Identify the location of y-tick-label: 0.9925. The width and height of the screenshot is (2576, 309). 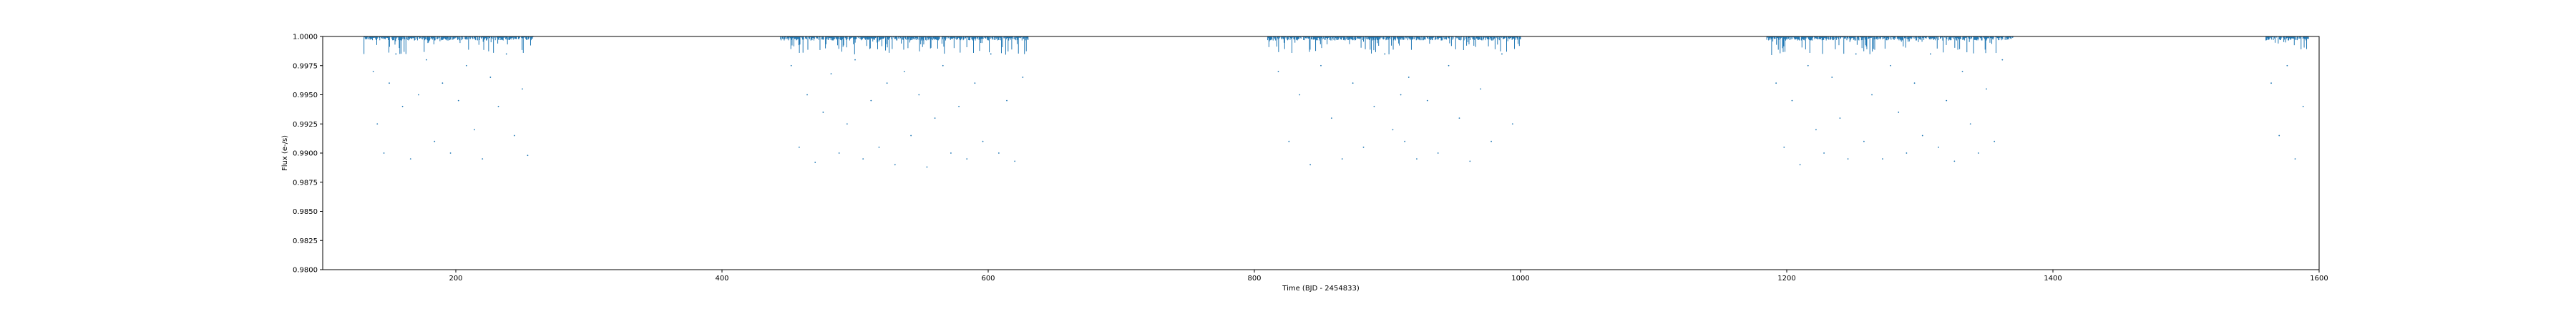
(305, 125).